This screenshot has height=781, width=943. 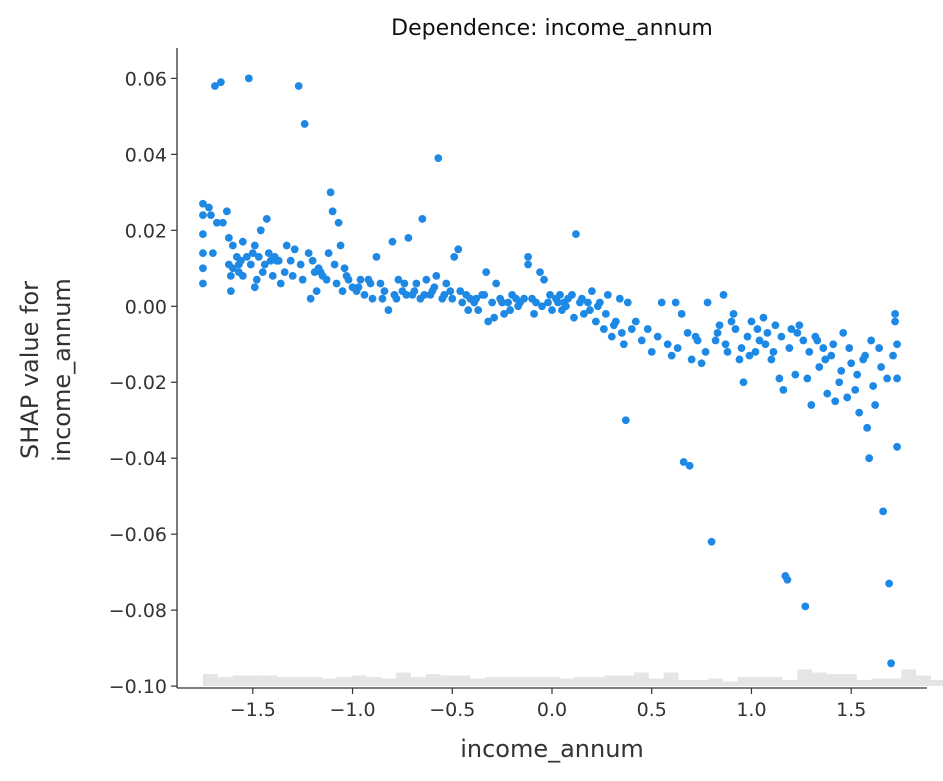 I want to click on y-tick-label: 0.02, so click(x=146, y=231).